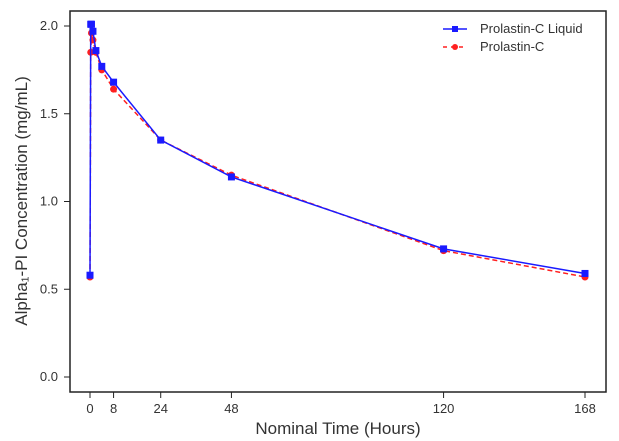 This screenshot has height=441, width=619. Describe the element at coordinates (49, 113) in the screenshot. I see `y-tick-label: 1.5` at that location.